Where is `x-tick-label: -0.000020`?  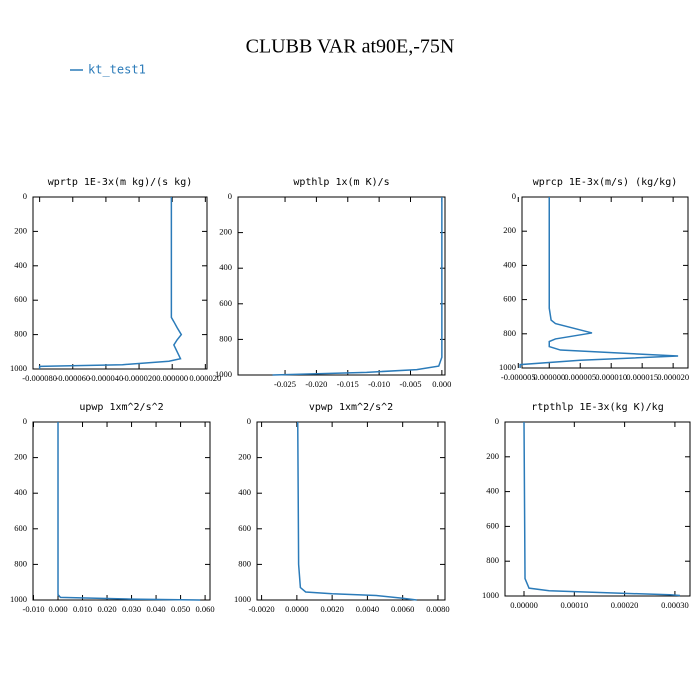 x-tick-label: -0.000020 is located at coordinates (139, 378).